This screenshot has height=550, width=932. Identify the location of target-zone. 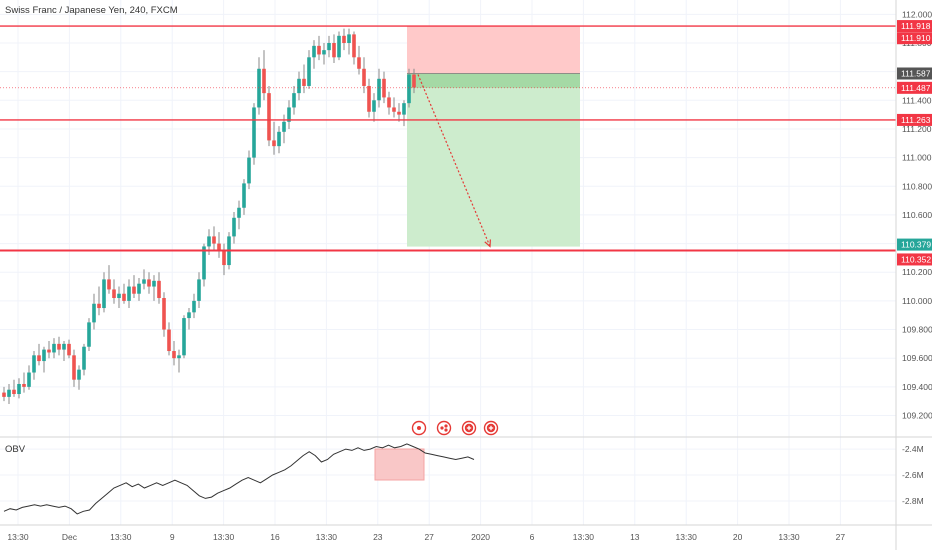
(493, 160).